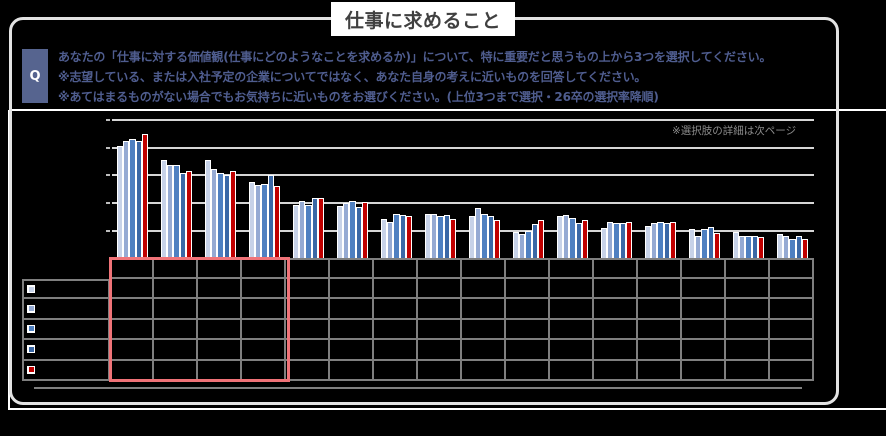 This screenshot has width=886, height=436. What do you see at coordinates (734, 131) in the screenshot?
I see `choices-detail-note: ※選択肢の詳細は次ページ` at bounding box center [734, 131].